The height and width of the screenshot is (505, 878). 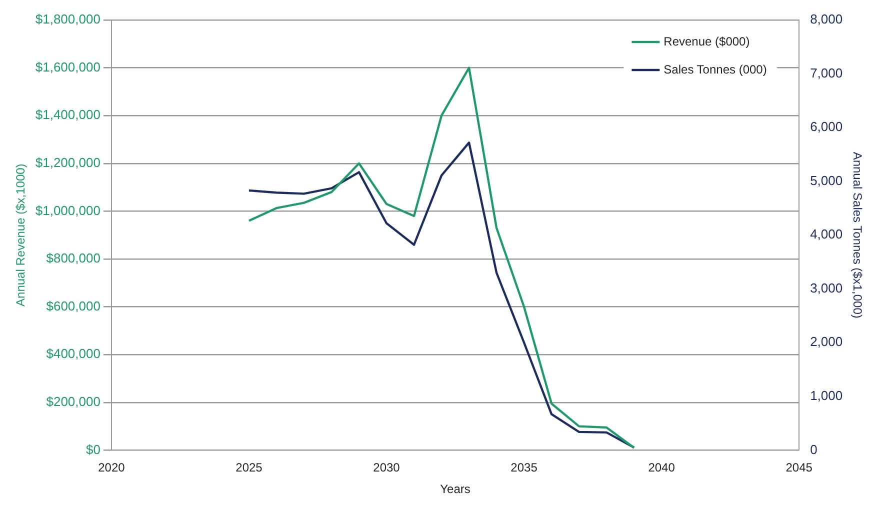 What do you see at coordinates (814, 449) in the screenshot?
I see `y2-tick-label: 0` at bounding box center [814, 449].